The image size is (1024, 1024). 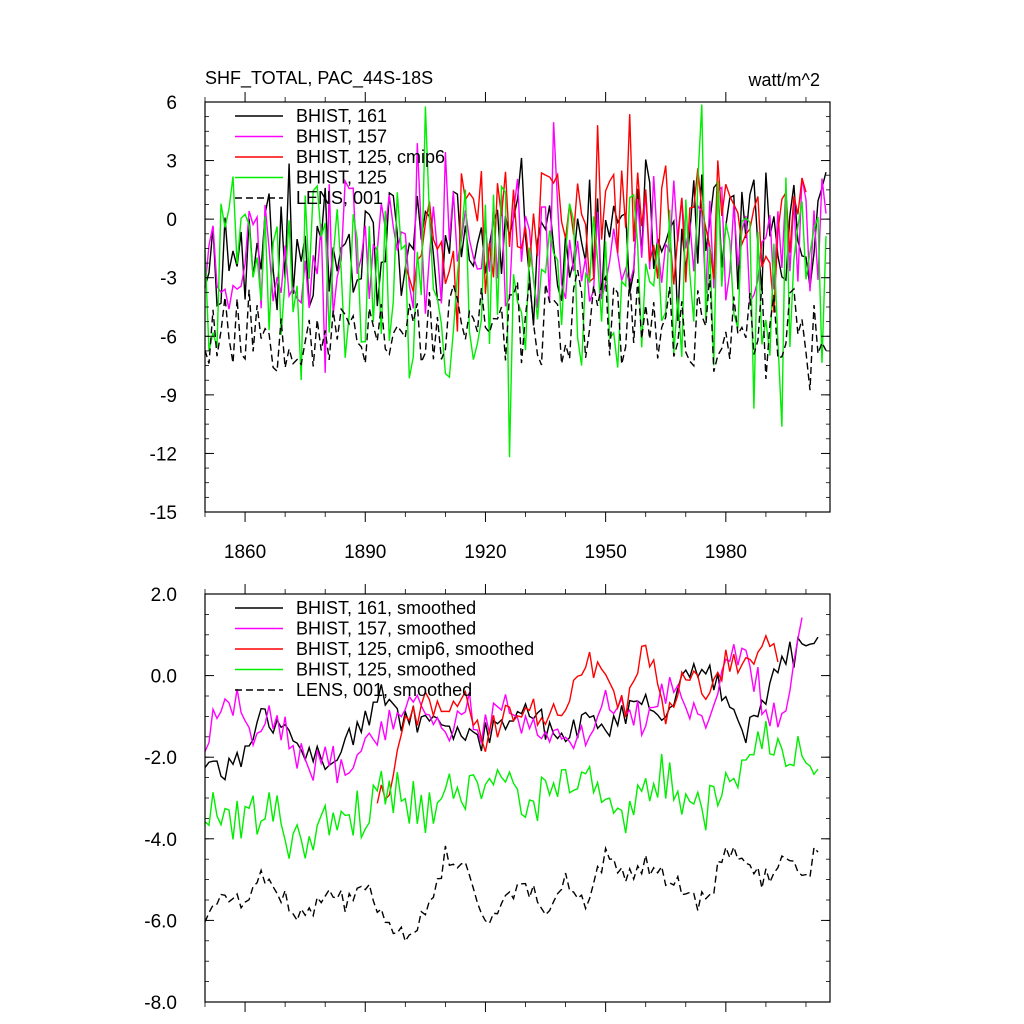 I want to click on y-tick-label: -15, so click(x=163, y=513).